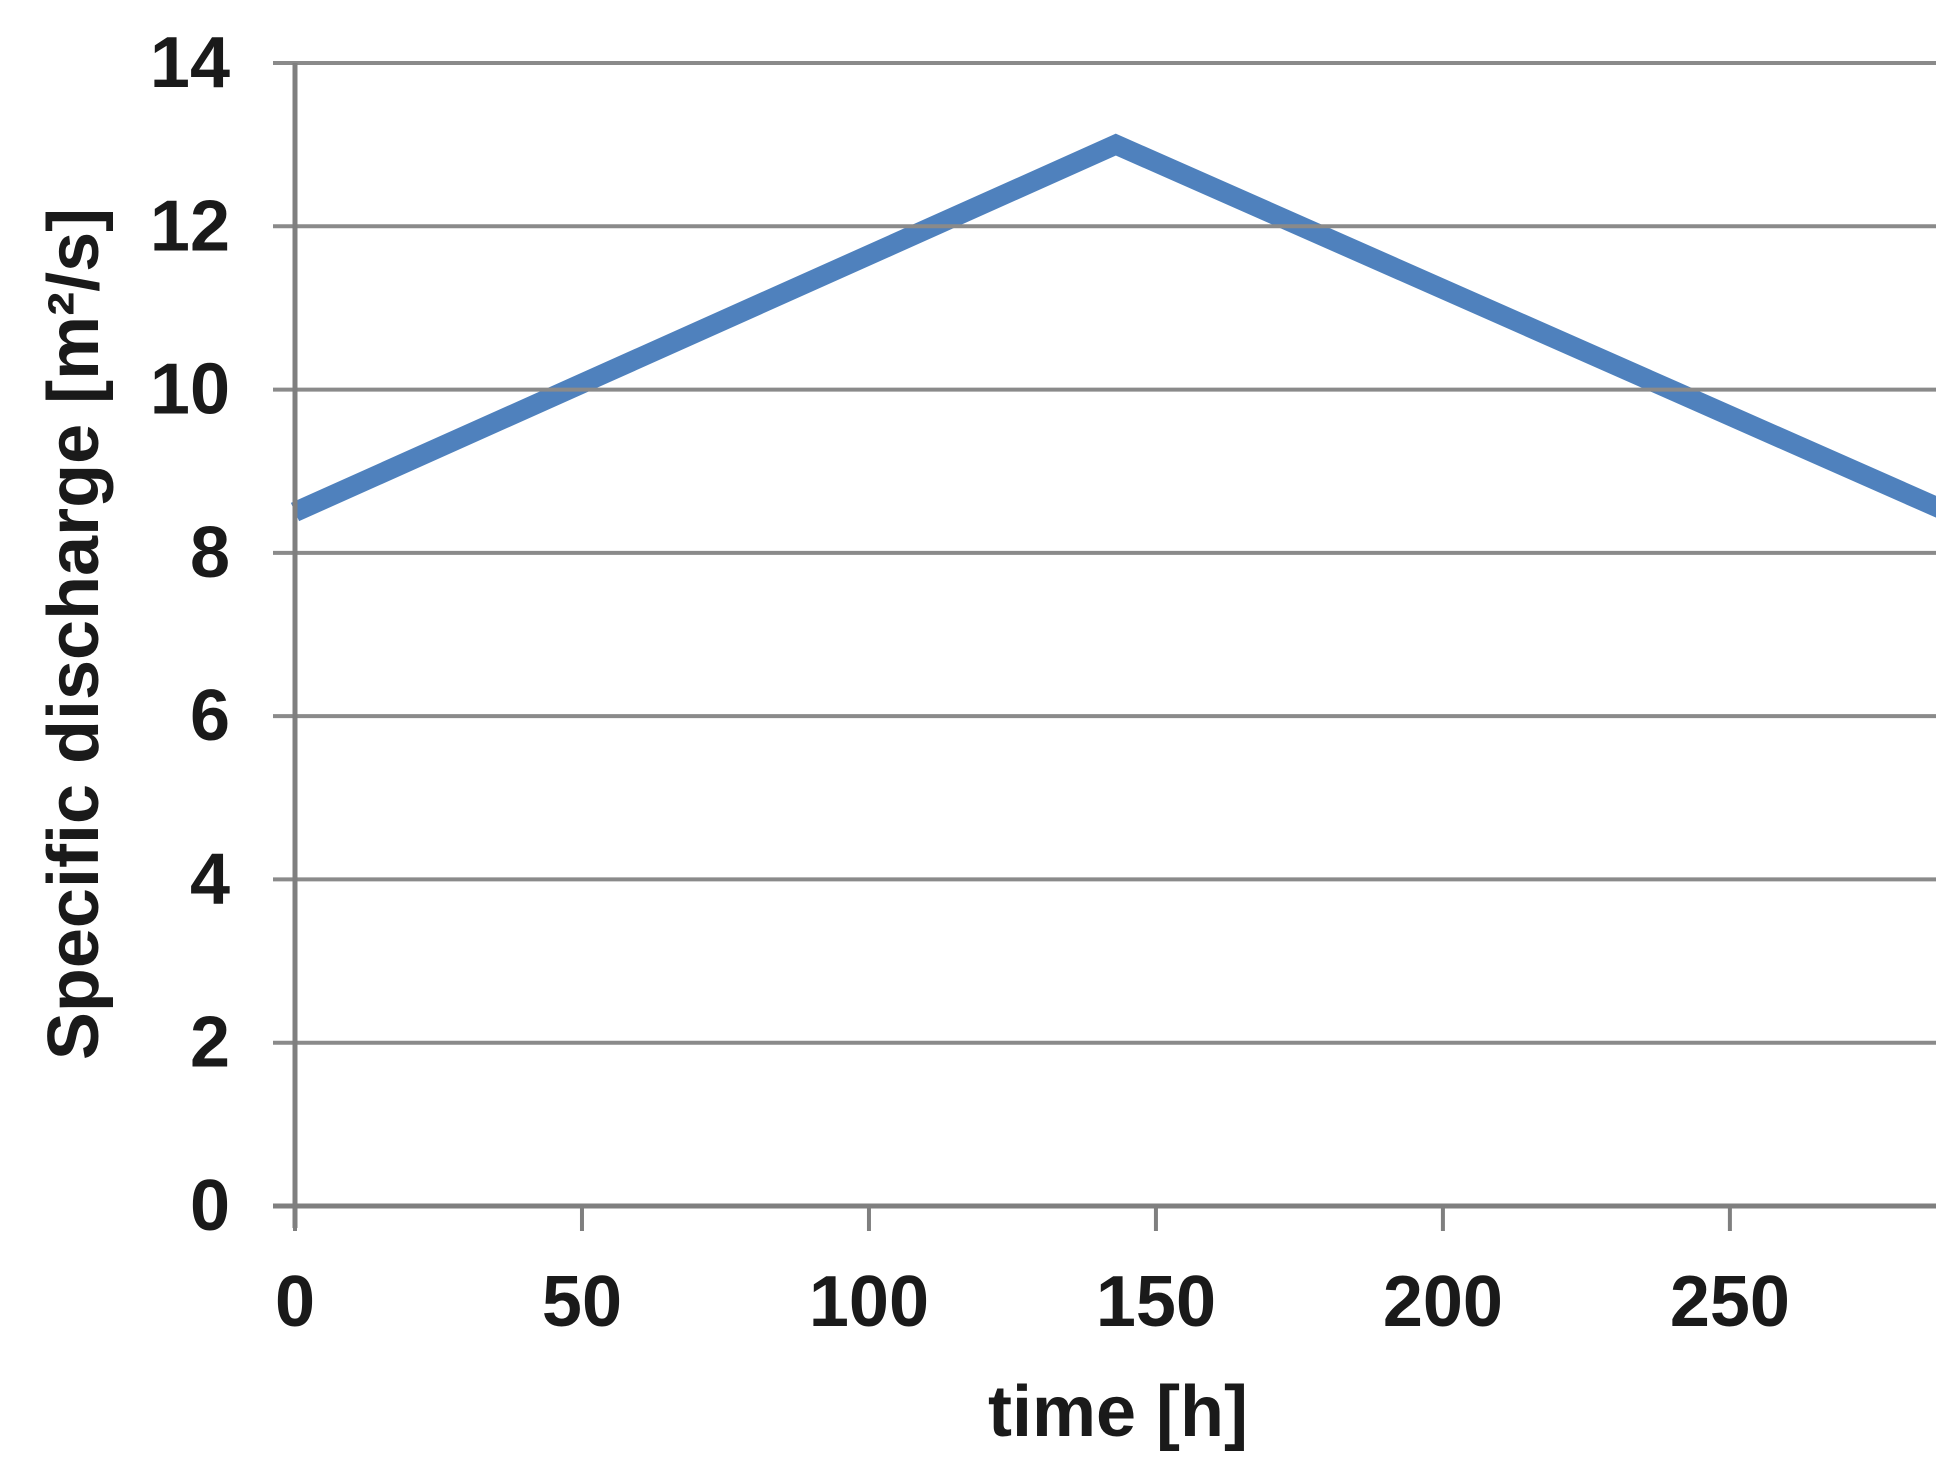  I want to click on x-axis-title: time [h], so click(1118, 1412).